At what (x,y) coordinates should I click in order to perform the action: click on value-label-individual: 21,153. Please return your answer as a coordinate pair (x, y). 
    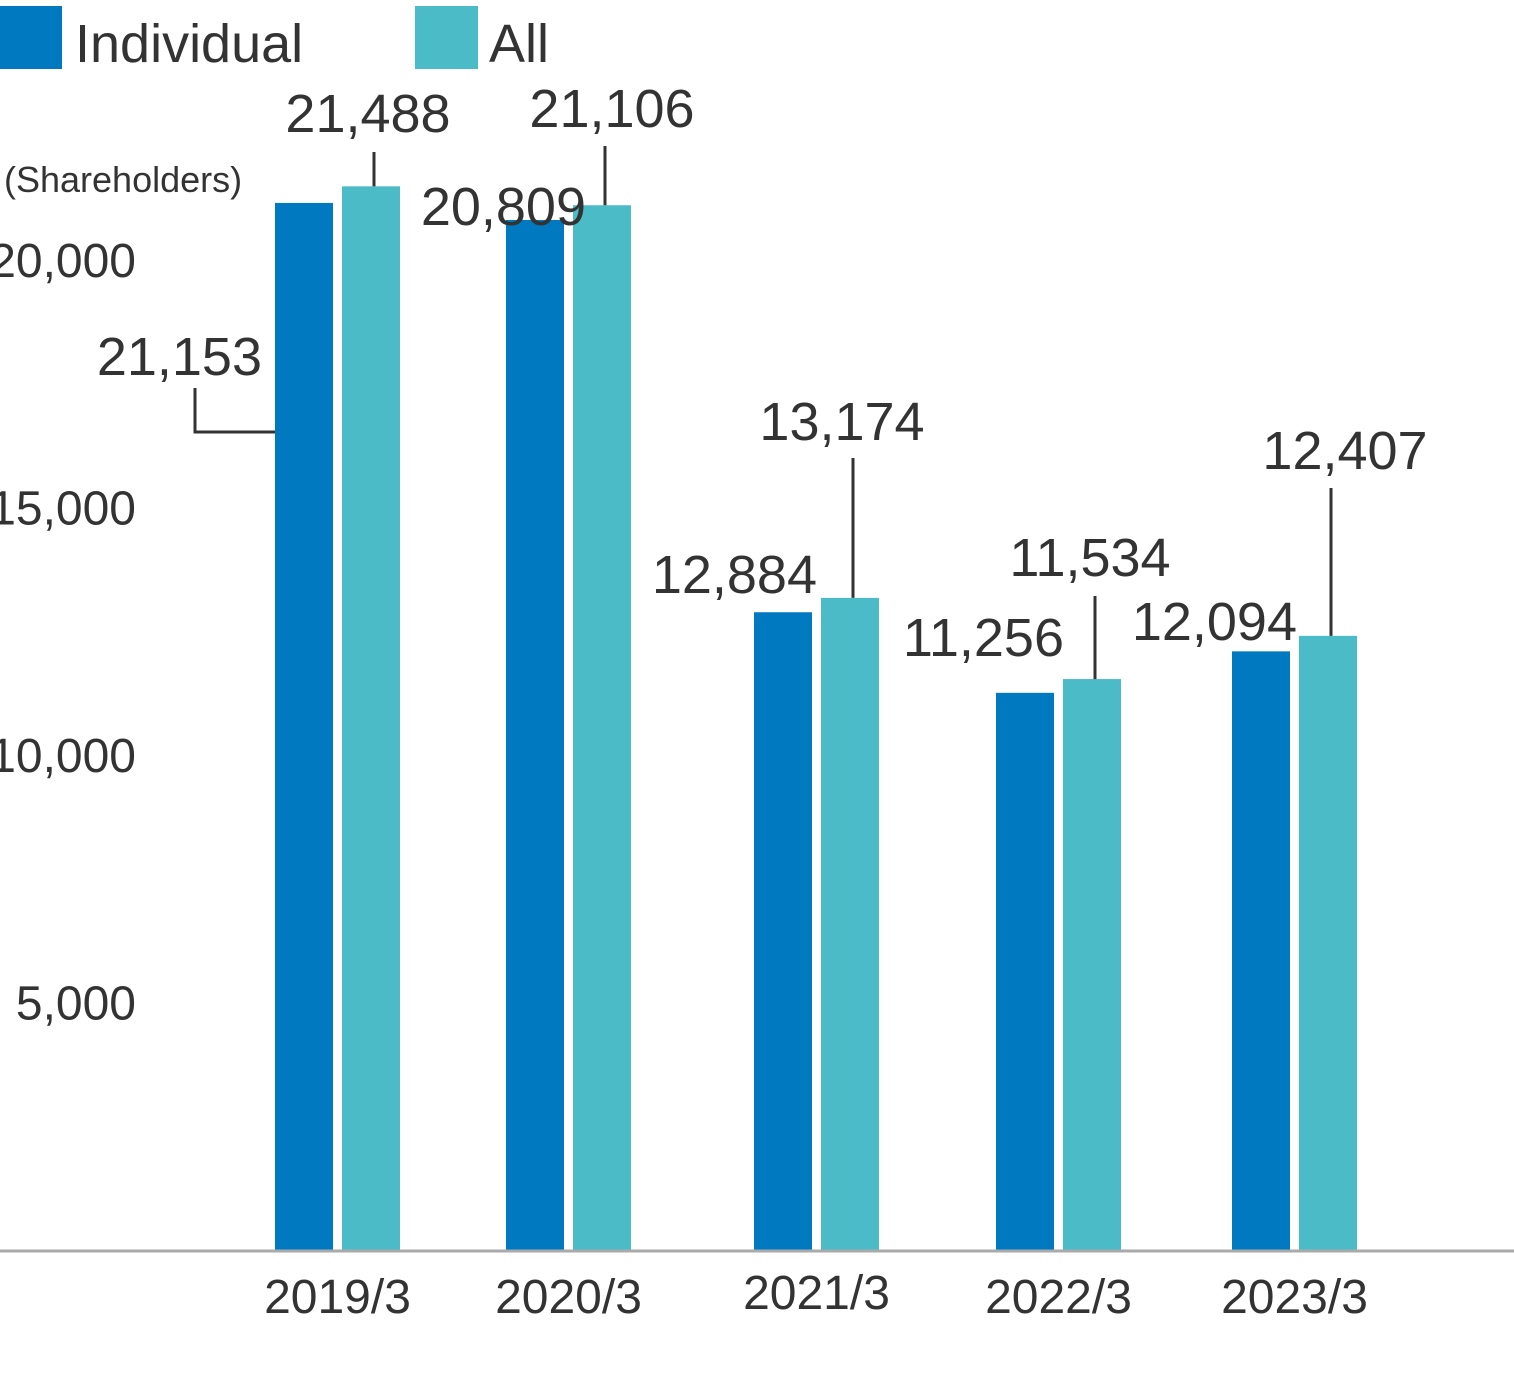
    Looking at the image, I should click on (179, 357).